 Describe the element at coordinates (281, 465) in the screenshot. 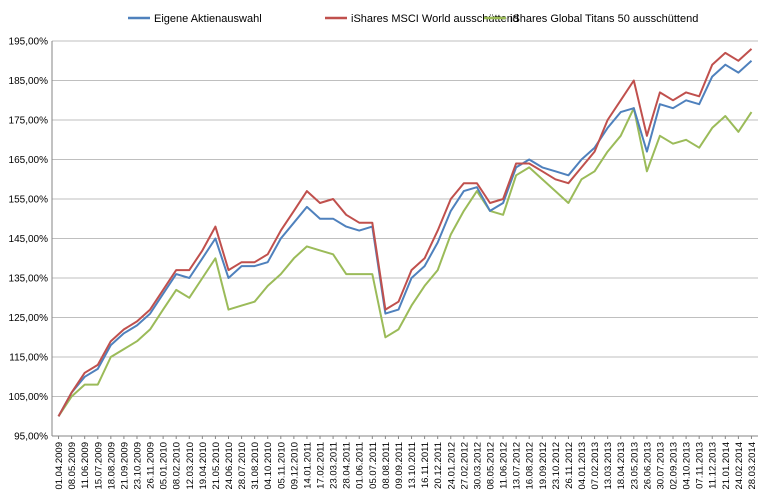

I see `x-tick-label: 05.11.2010` at that location.